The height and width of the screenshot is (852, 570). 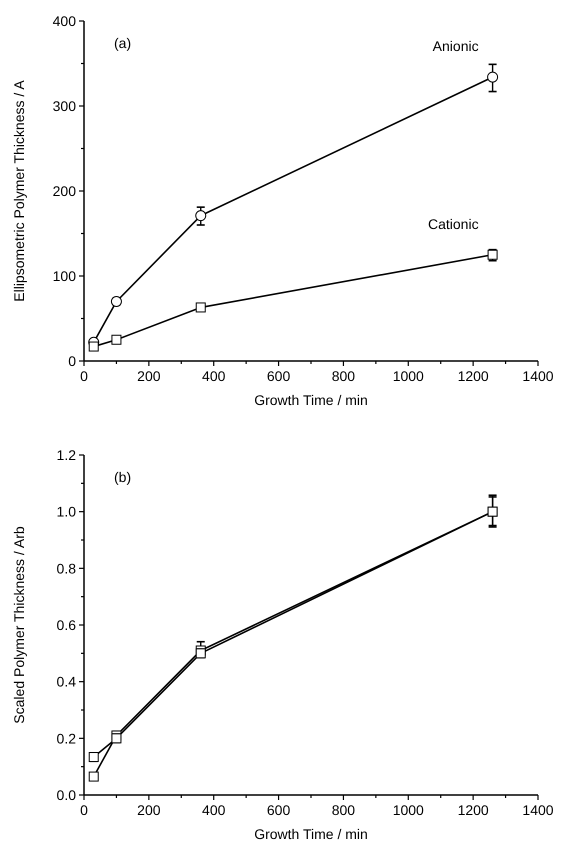 I want to click on y-tick-label: 1.2, so click(x=66, y=455).